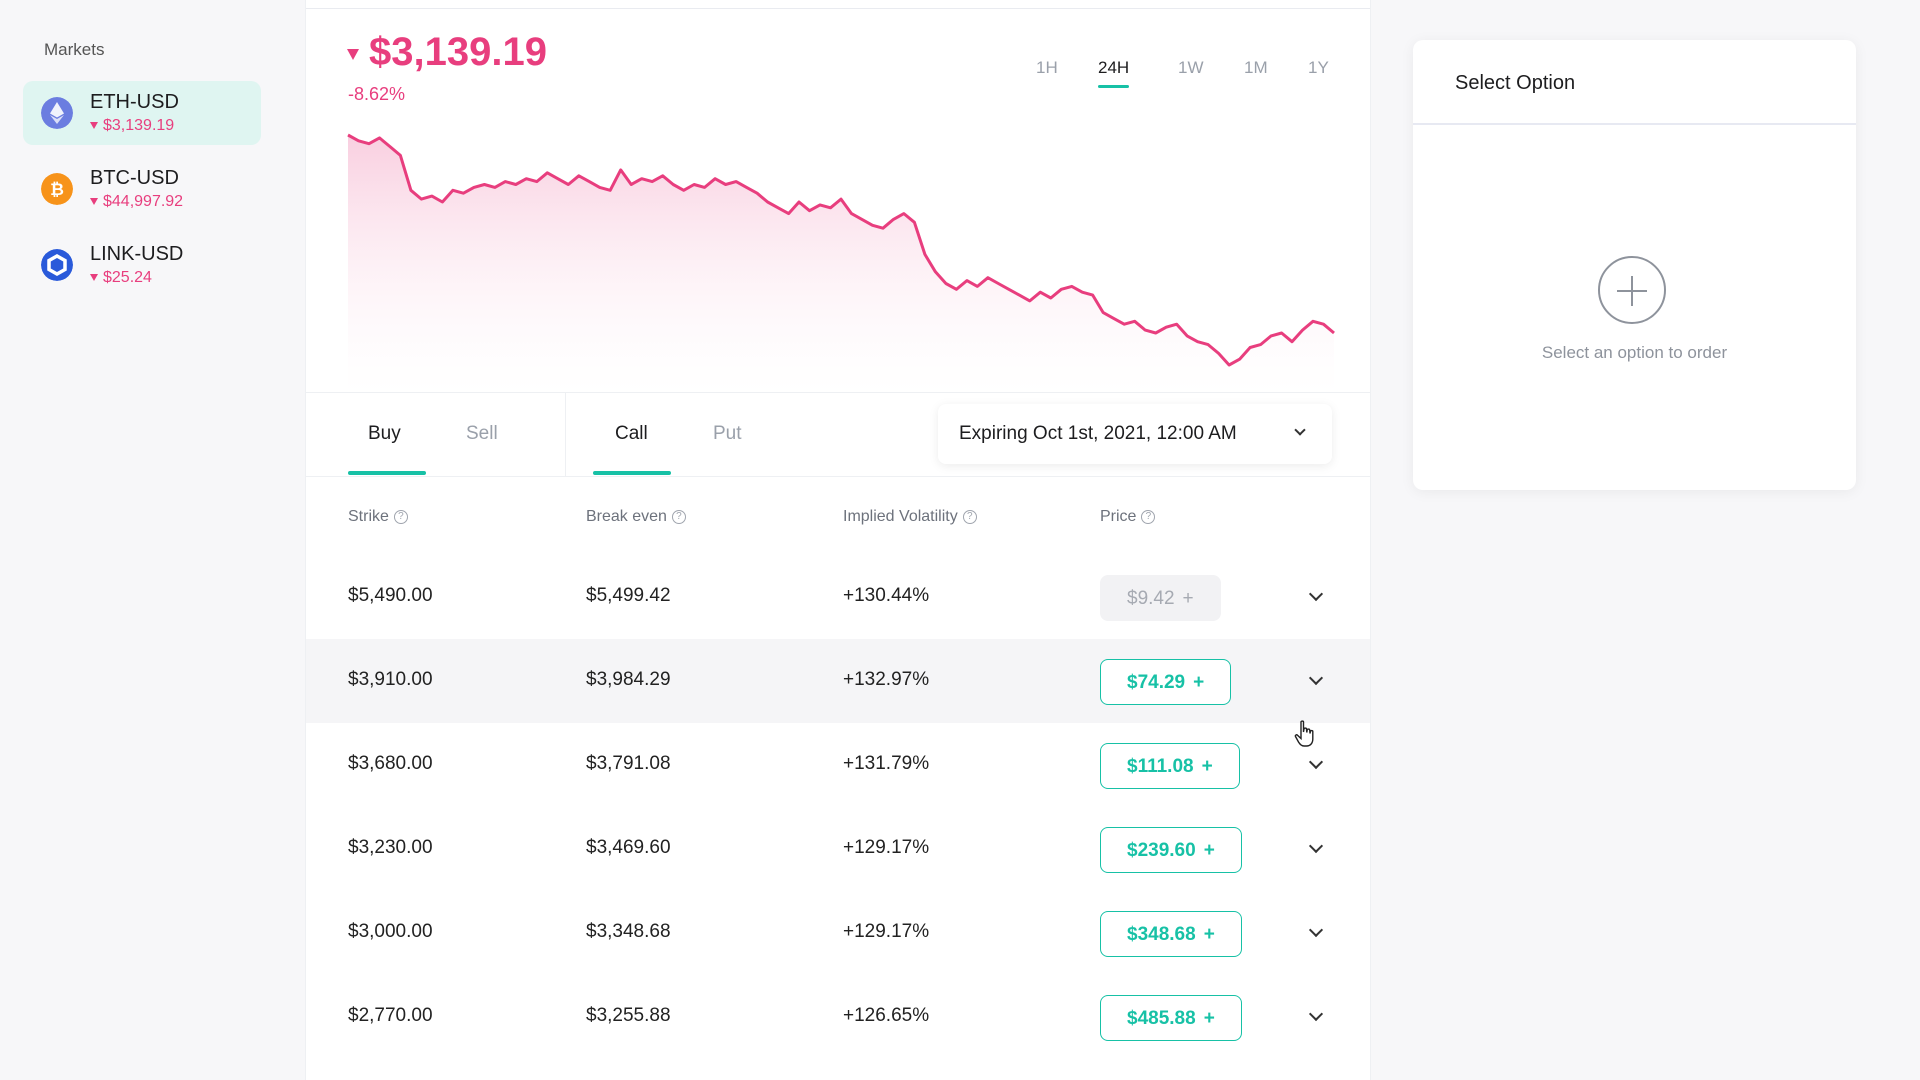 Image resolution: width=1920 pixels, height=1080 pixels. What do you see at coordinates (1318, 67) in the screenshot?
I see `range-1y: 1Y` at bounding box center [1318, 67].